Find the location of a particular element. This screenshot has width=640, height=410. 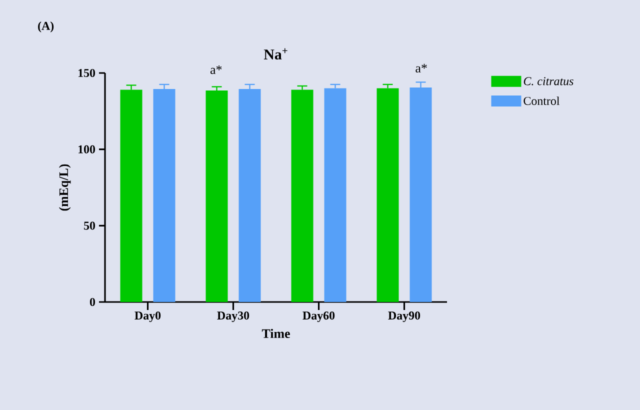

x-tick-label: Day60 is located at coordinates (318, 317).